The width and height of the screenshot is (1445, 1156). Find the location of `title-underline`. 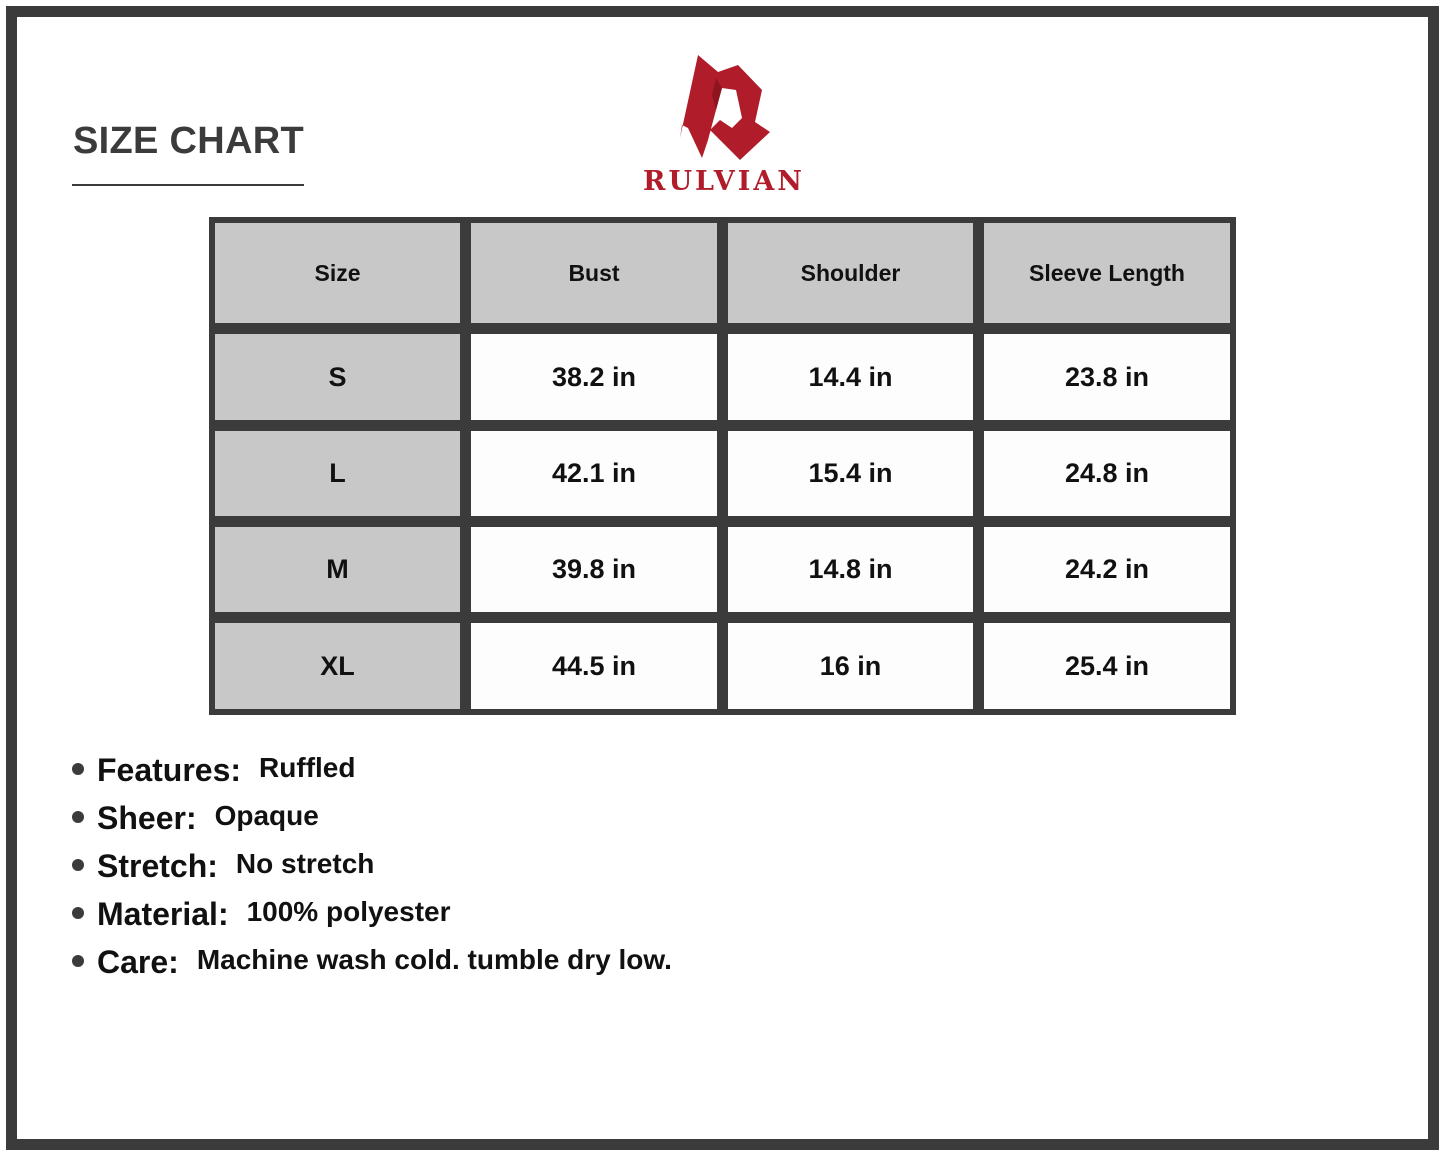

title-underline is located at coordinates (188, 185).